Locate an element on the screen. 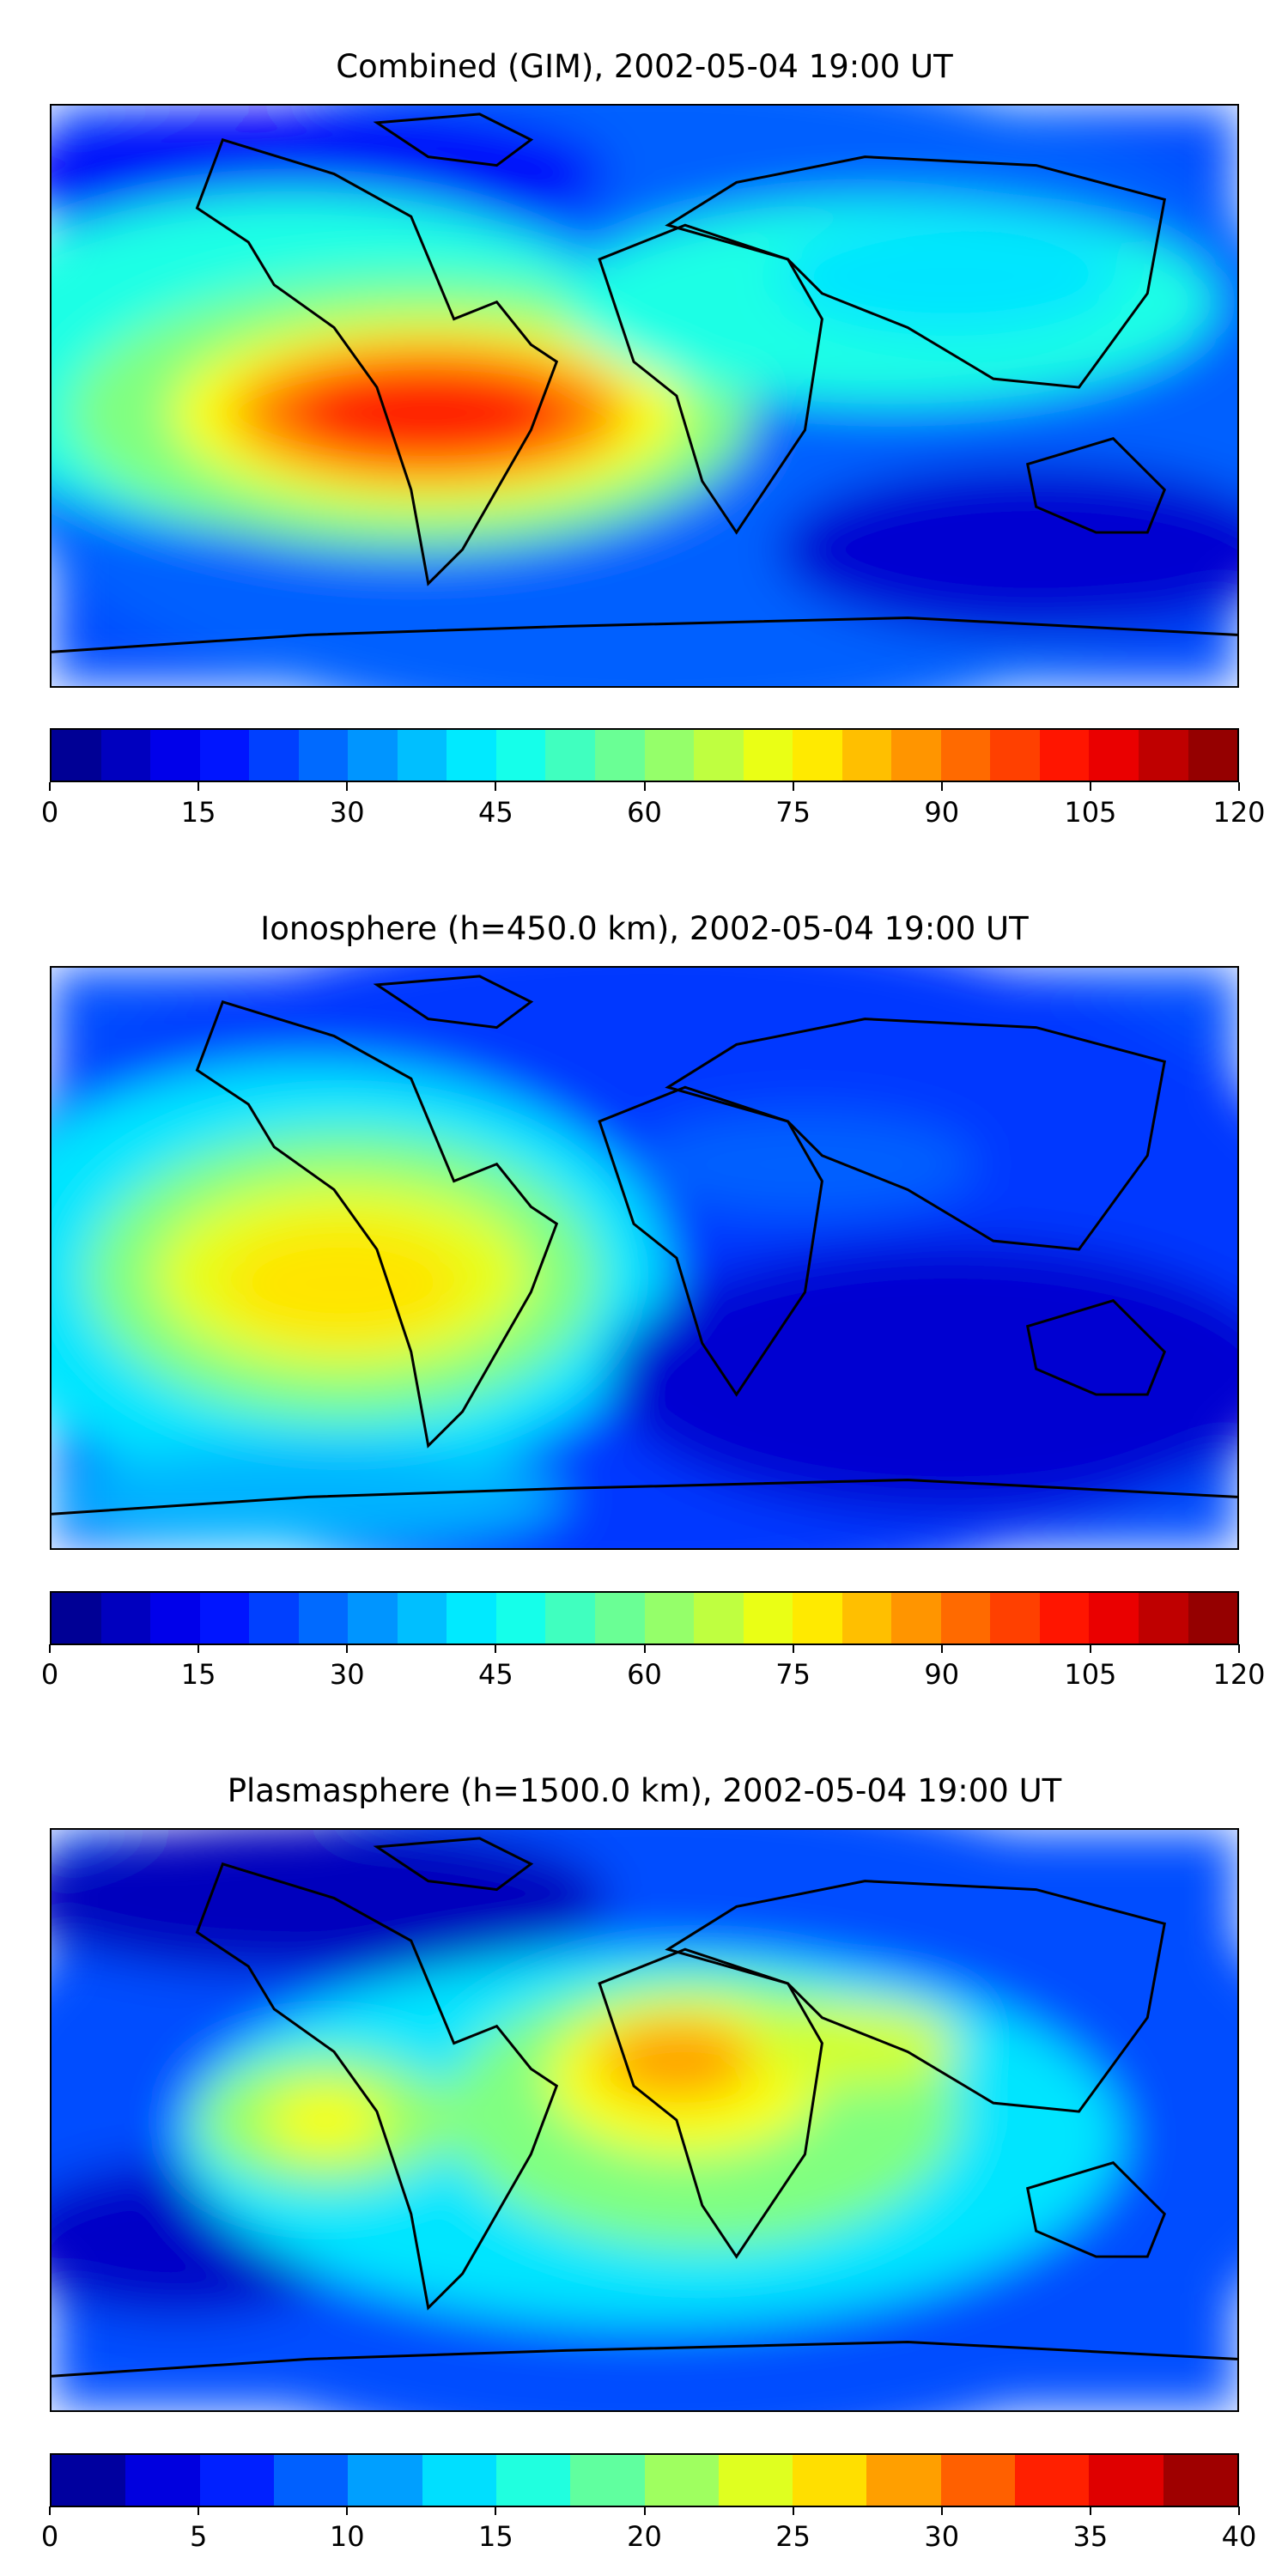  colorbar-ionosphere is located at coordinates (644, 1618).